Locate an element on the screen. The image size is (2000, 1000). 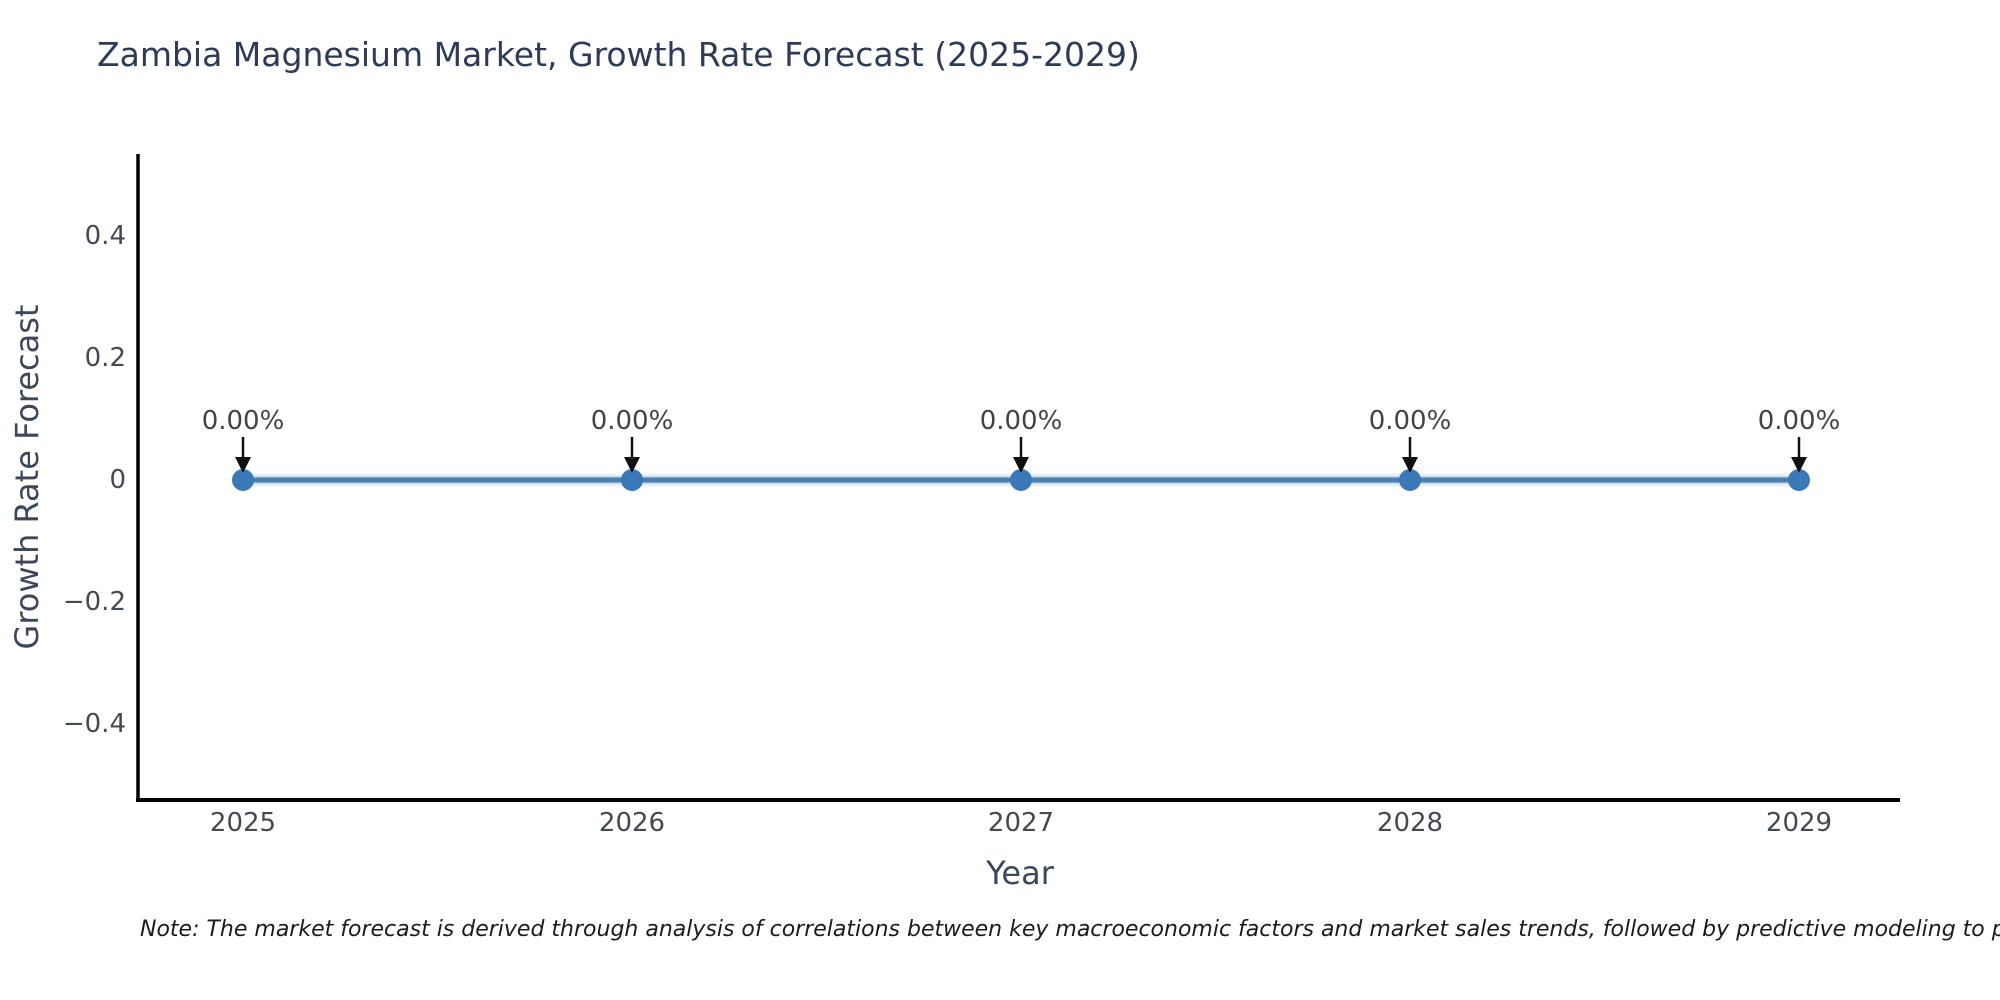
y-tick-label: −0.4 is located at coordinates (94, 724).